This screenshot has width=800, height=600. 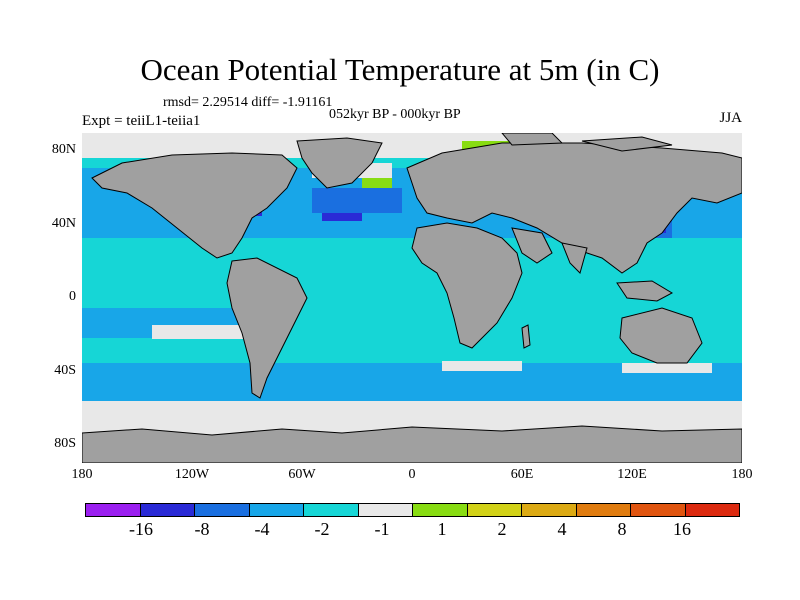 What do you see at coordinates (400, 69) in the screenshot?
I see `plot-title: Ocean Potential Temperature at 5m (in C)` at bounding box center [400, 69].